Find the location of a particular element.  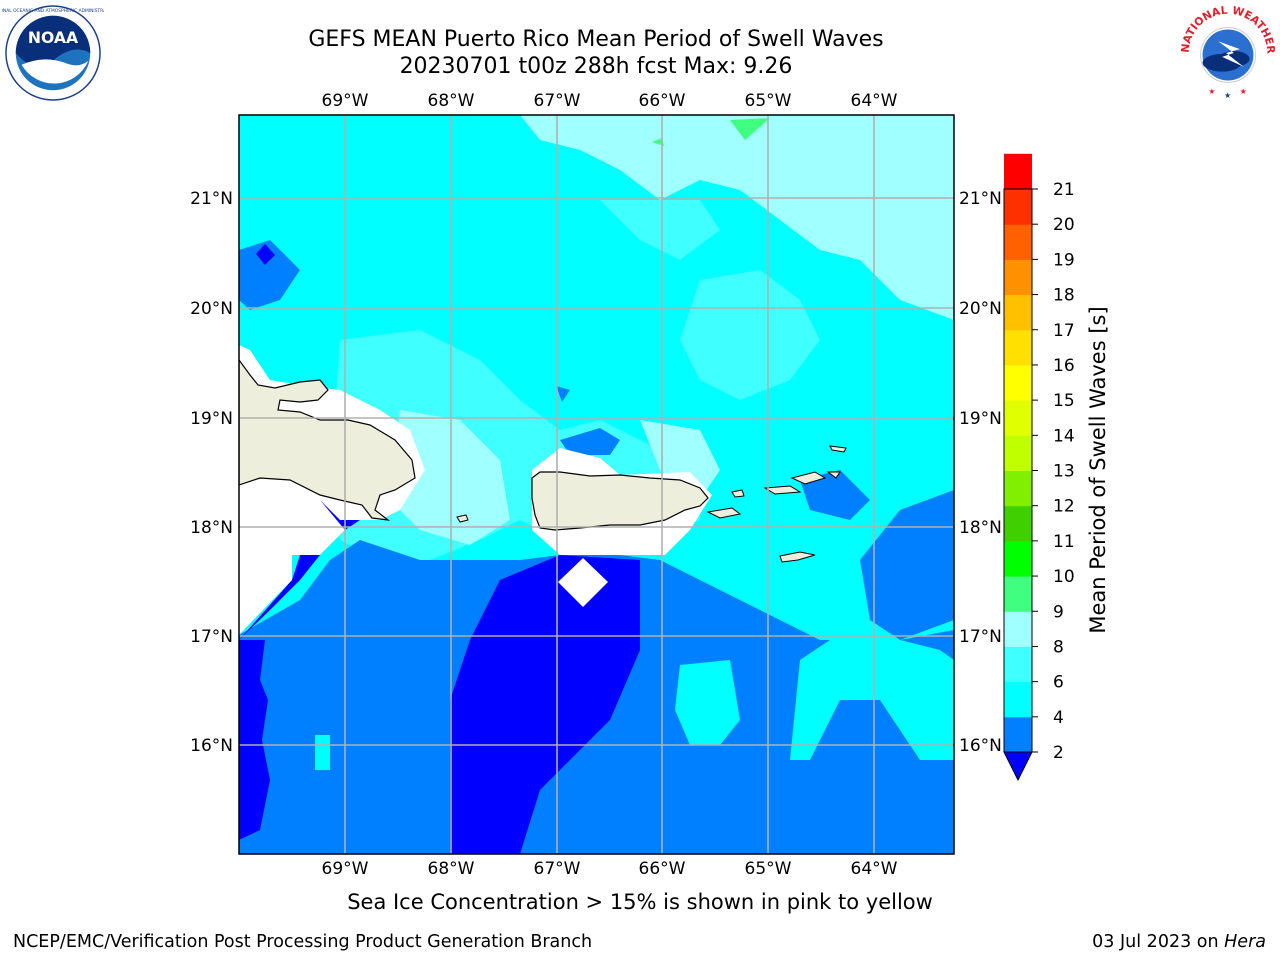

field-4-6-vi is located at coordinates (835, 495).